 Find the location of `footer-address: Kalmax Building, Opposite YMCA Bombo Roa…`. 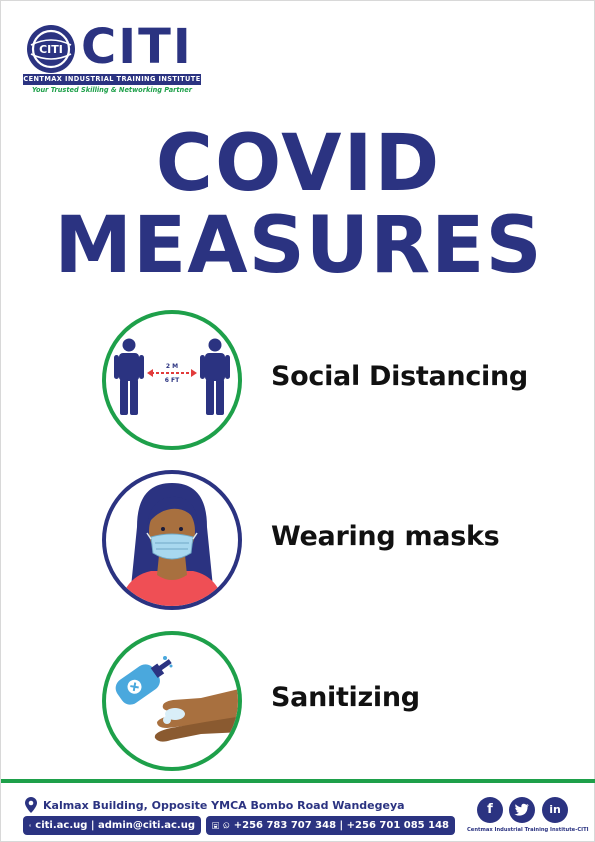

footer-address: Kalmax Building, Opposite YMCA Bombo Roa… is located at coordinates (215, 805).